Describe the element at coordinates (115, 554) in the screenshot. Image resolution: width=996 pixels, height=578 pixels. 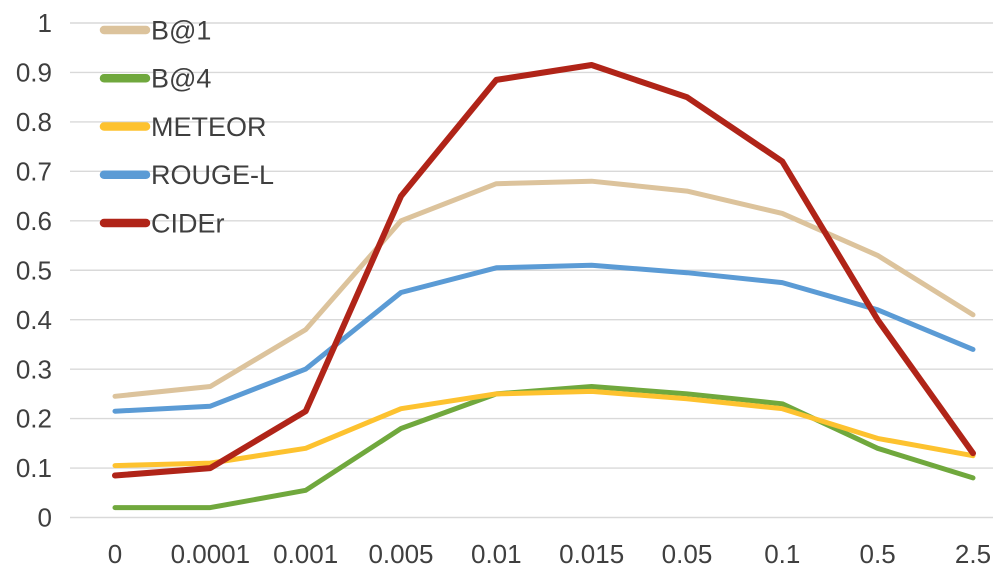
I see `x-tick-label: 0` at that location.